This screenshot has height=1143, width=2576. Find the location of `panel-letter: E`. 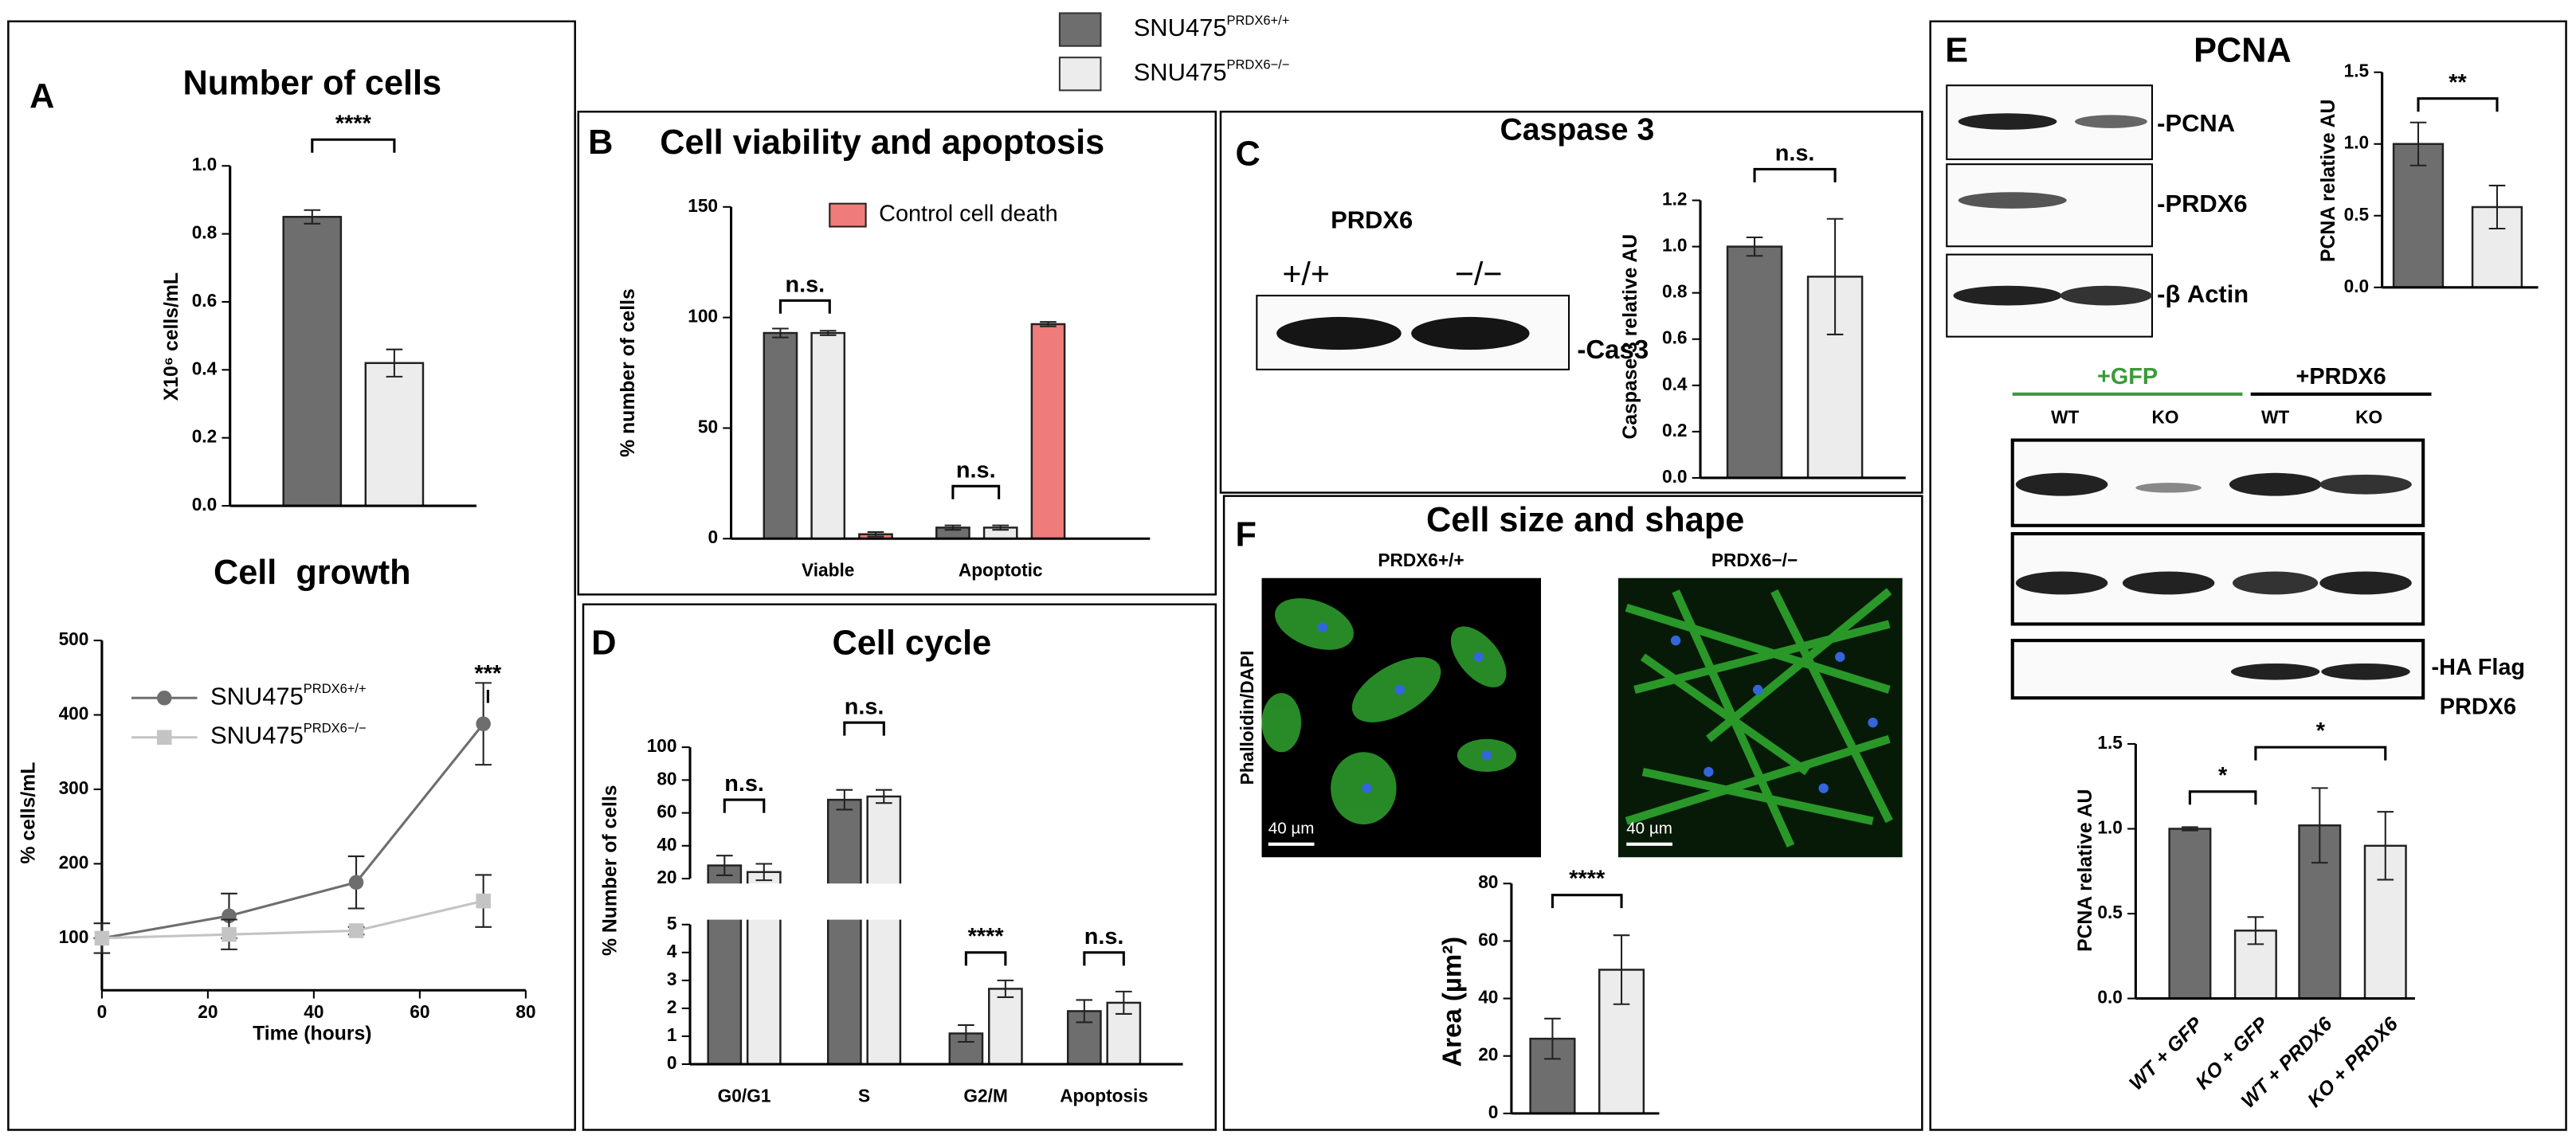

panel-letter: E is located at coordinates (1957, 50).